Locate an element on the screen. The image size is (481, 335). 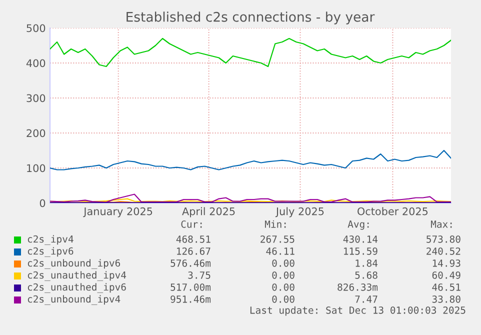
text: Last update: Sat Dec 13 01:00:03 2025 is located at coordinates (358, 311).